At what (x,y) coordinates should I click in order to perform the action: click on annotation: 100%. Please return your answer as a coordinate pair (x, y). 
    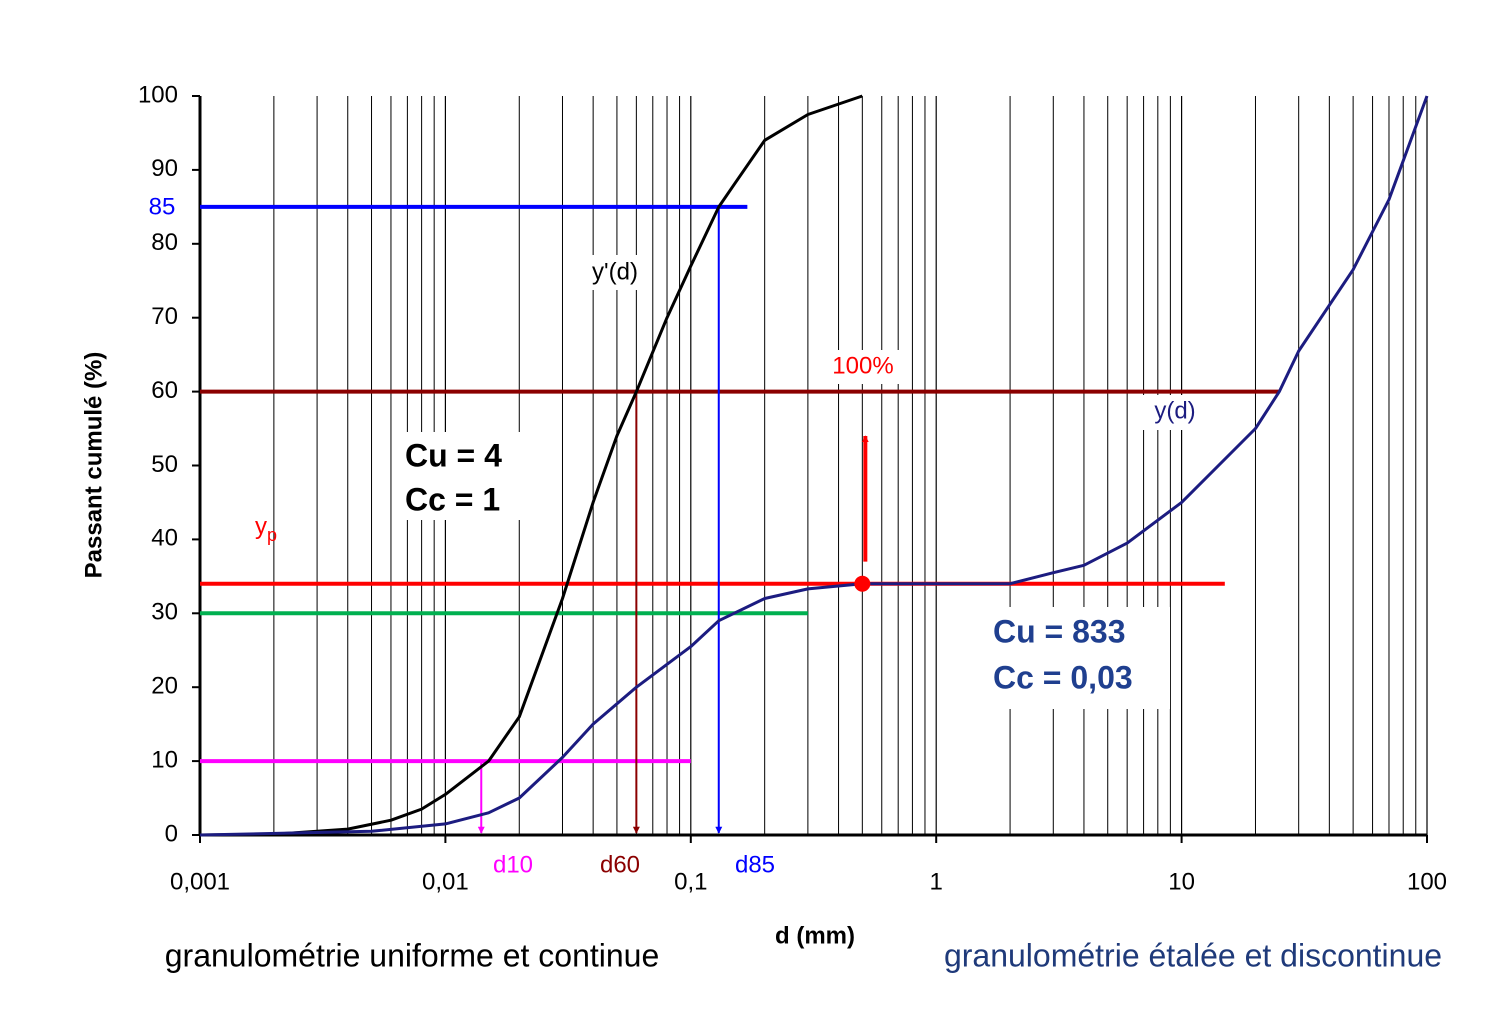
    Looking at the image, I should click on (862, 365).